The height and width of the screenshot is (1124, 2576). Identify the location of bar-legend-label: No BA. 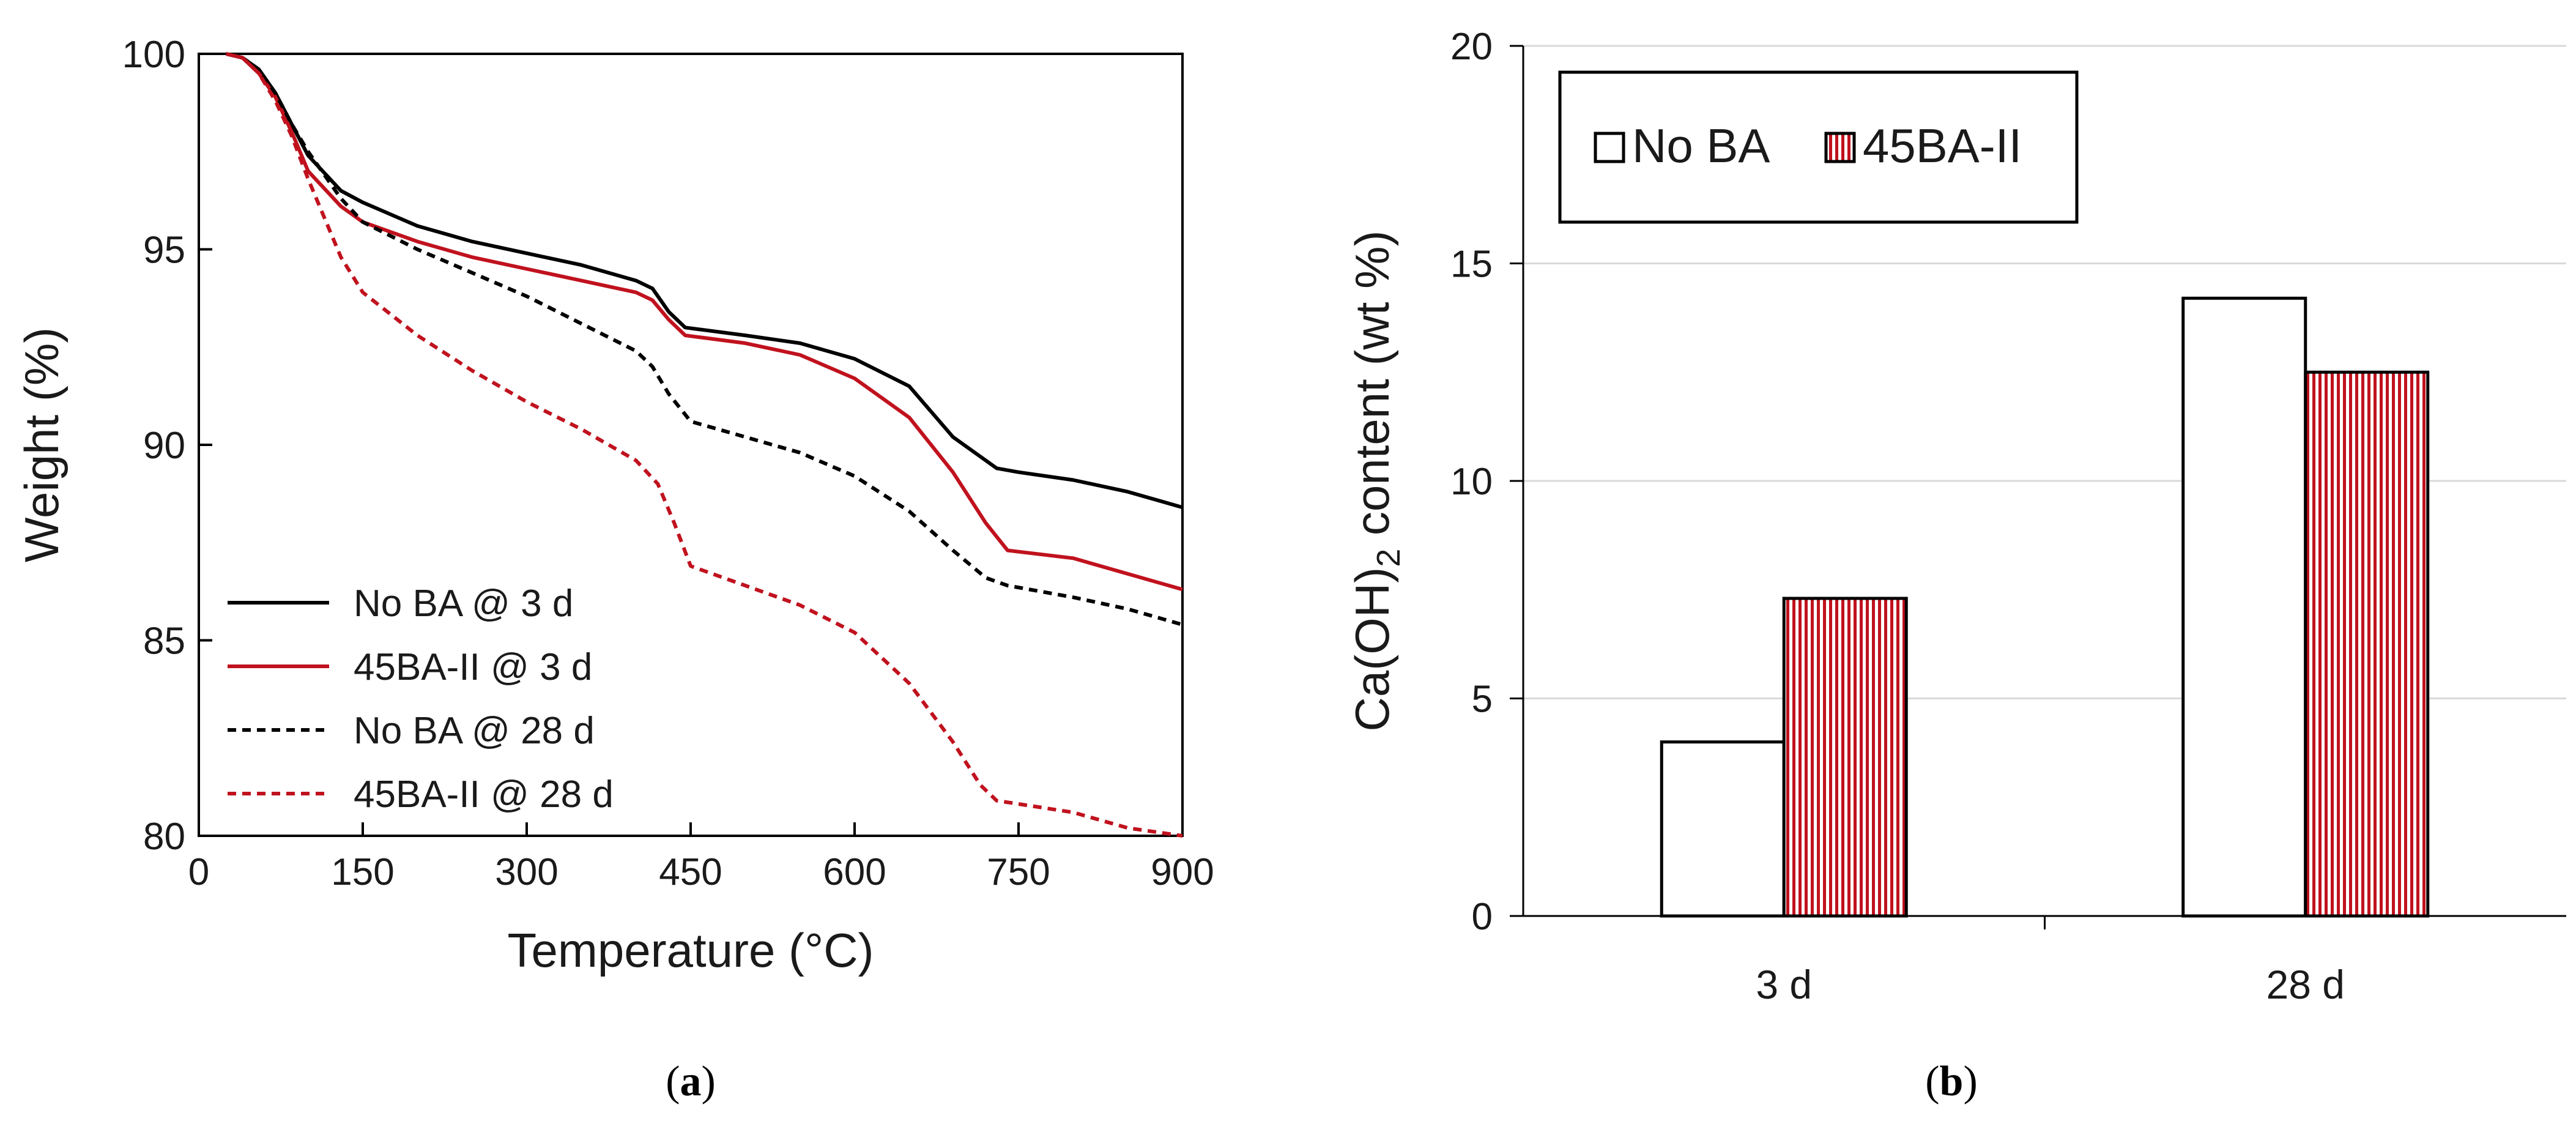
(1701, 146).